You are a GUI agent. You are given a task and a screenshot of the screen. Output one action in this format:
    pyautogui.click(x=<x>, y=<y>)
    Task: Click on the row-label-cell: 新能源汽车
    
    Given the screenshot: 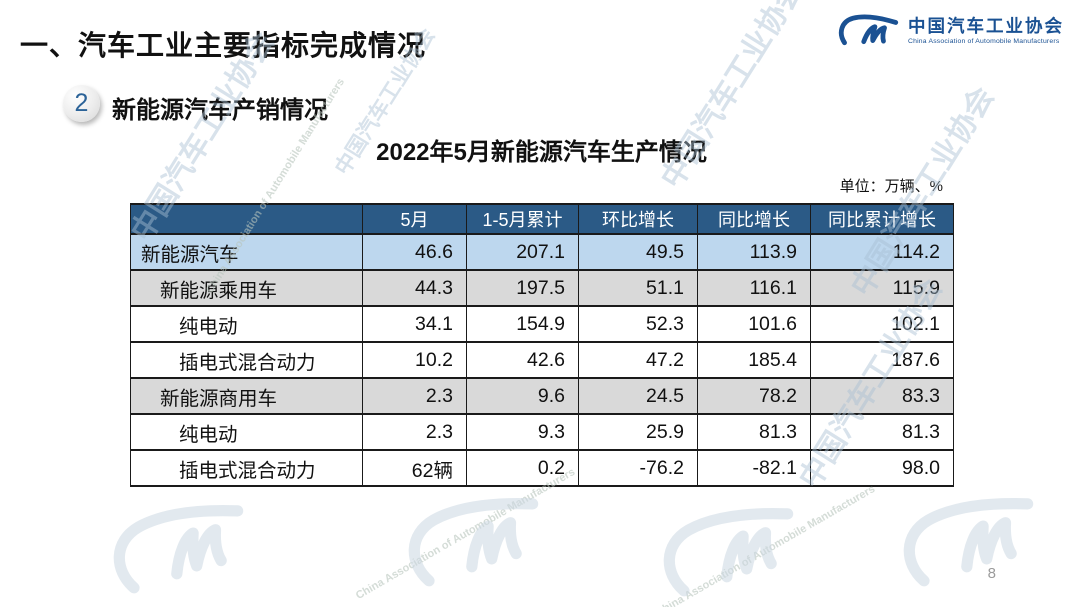 What is the action you would take?
    pyautogui.click(x=246, y=252)
    